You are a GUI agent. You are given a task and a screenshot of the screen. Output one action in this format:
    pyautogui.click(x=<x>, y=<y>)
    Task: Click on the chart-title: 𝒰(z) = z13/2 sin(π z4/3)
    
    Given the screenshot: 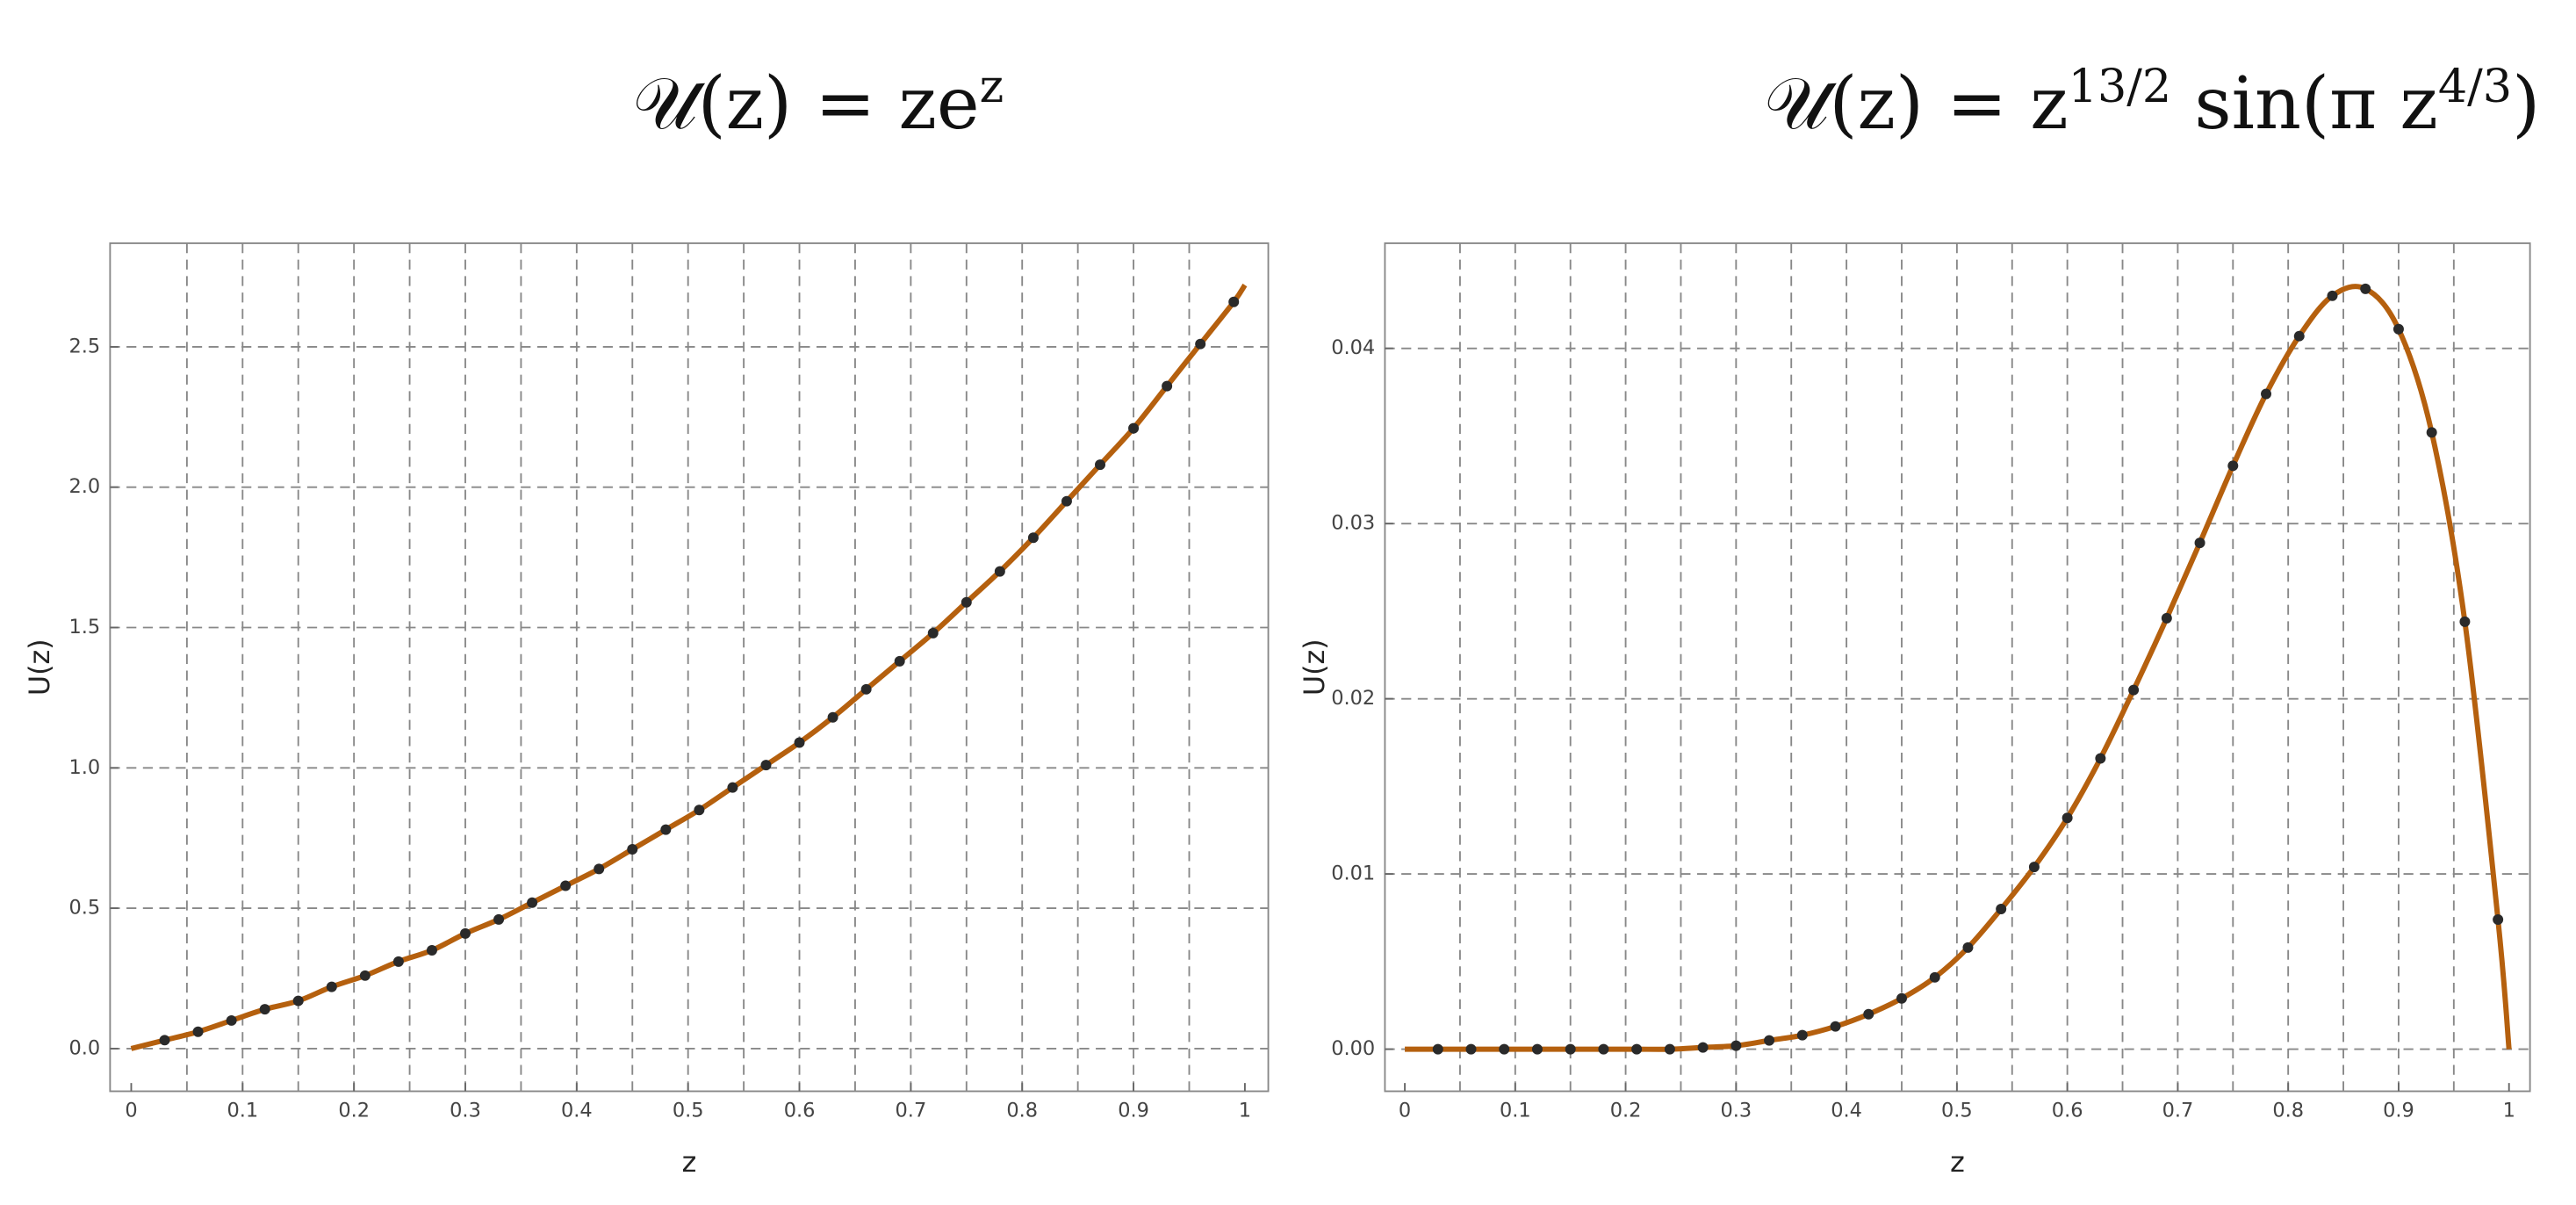 What is the action you would take?
    pyautogui.click(x=2152, y=102)
    